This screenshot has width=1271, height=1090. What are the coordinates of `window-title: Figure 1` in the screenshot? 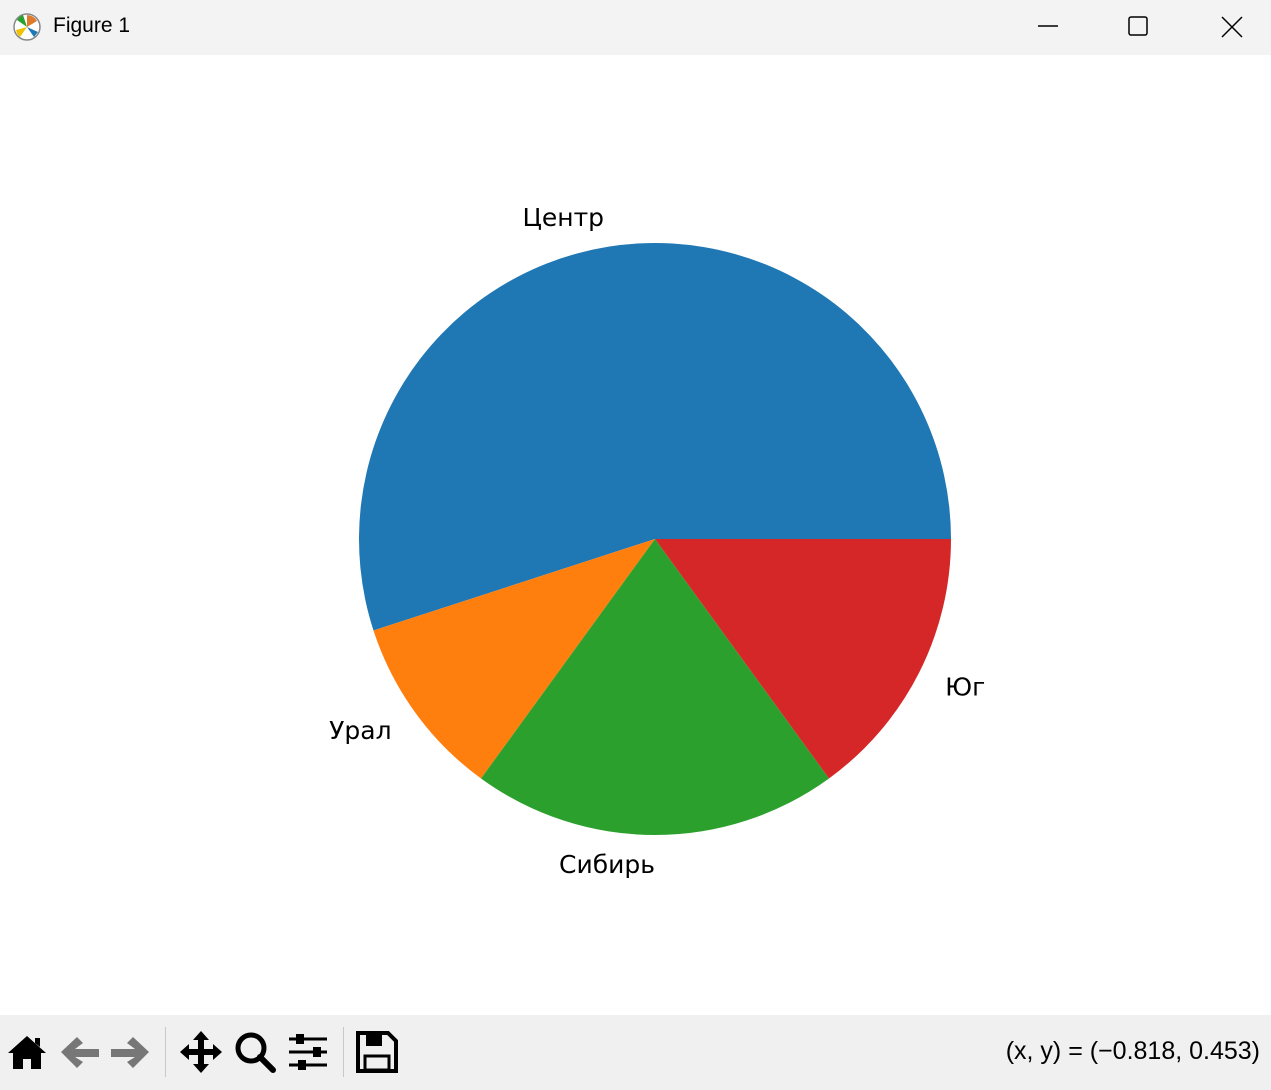 It's located at (92, 25).